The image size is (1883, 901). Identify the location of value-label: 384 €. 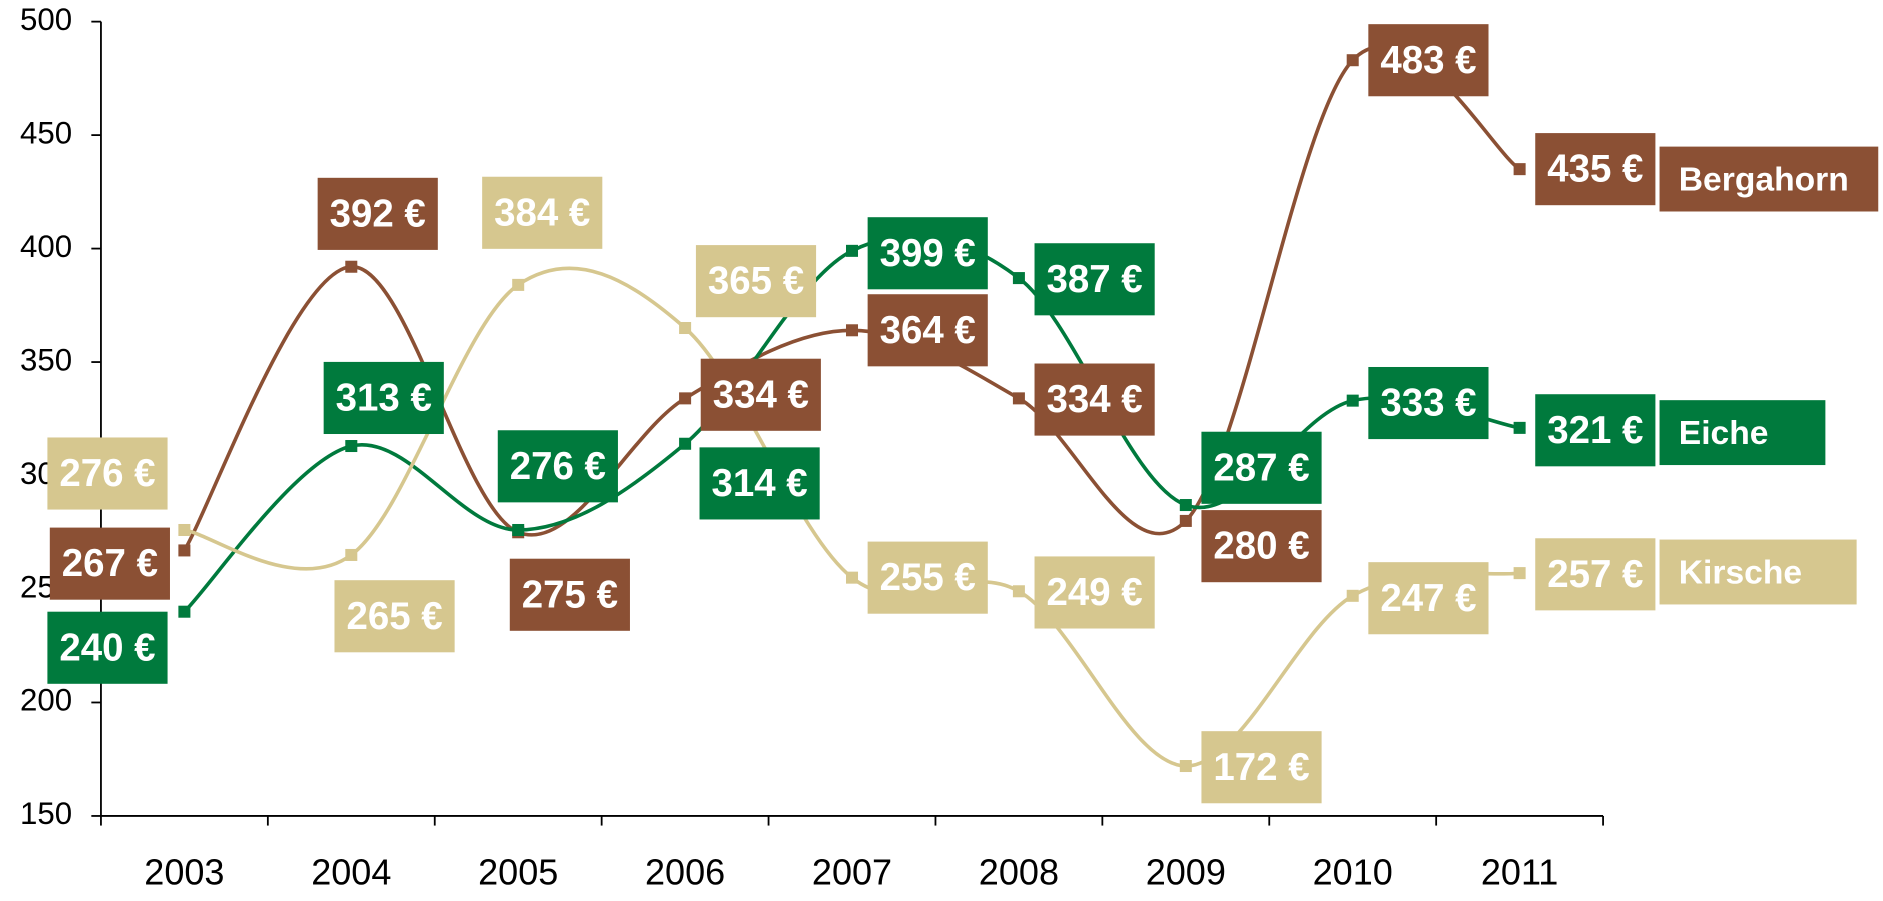
(542, 212).